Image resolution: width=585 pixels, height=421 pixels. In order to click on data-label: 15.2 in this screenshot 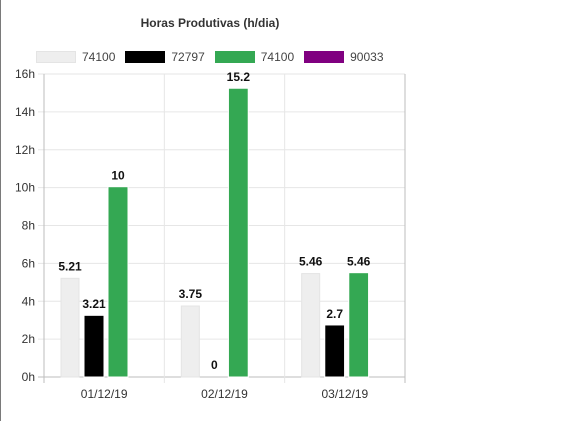, I will do `click(239, 77)`.